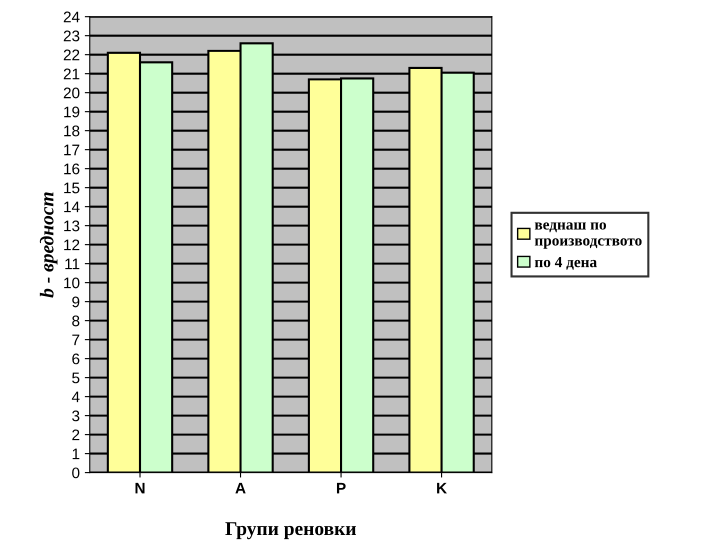  I want to click on y-tick-label: 8, so click(76, 320).